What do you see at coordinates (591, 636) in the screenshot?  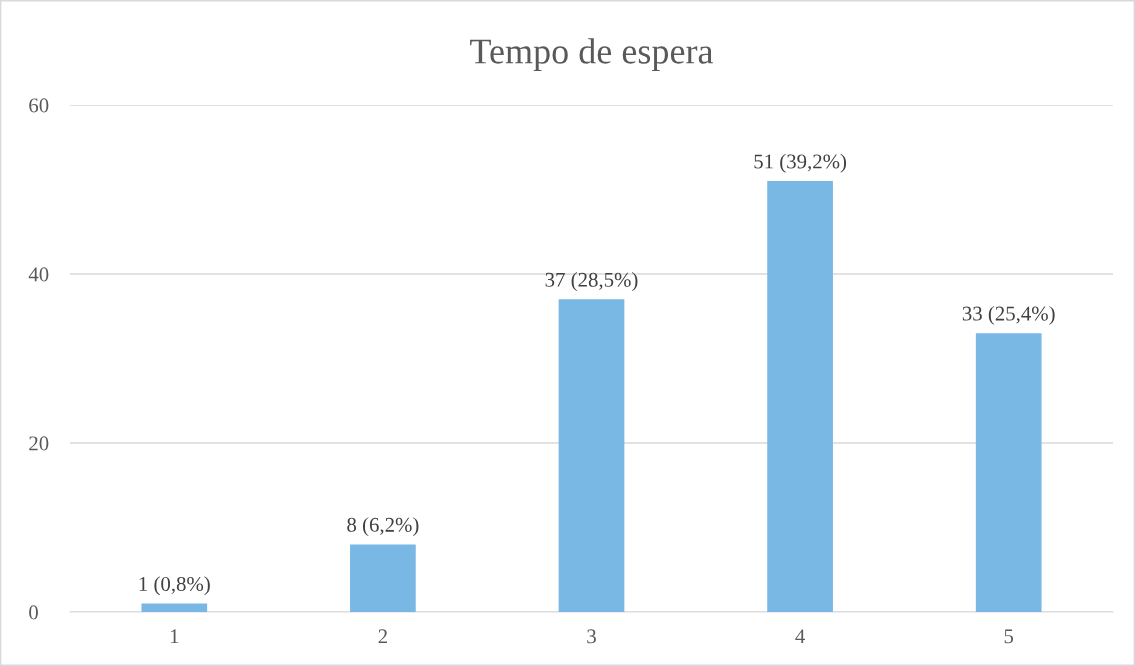 I see `x-tick-label: 3` at bounding box center [591, 636].